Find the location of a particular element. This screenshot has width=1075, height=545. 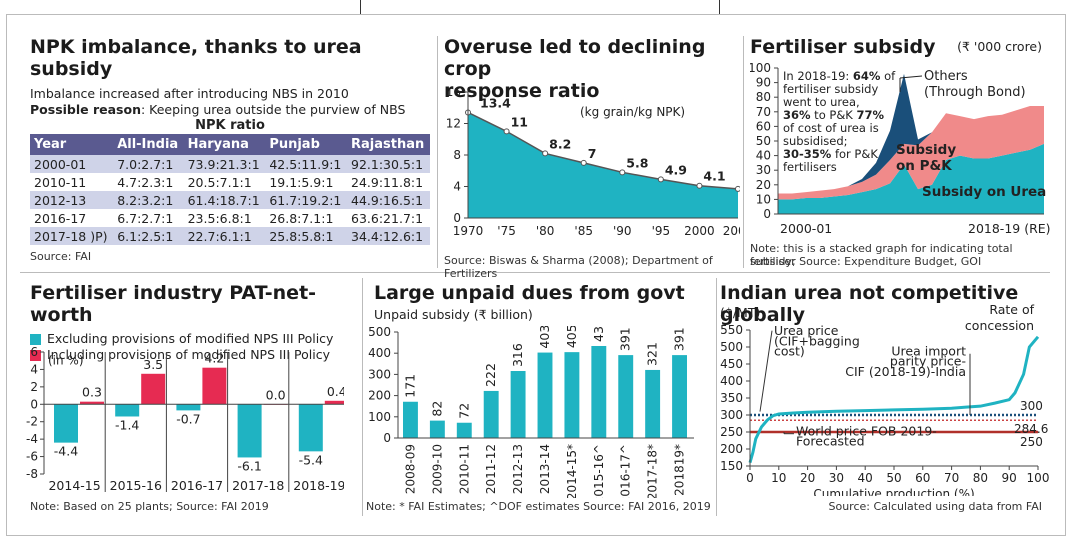

bar-value-label: 171 is located at coordinates (409, 386).